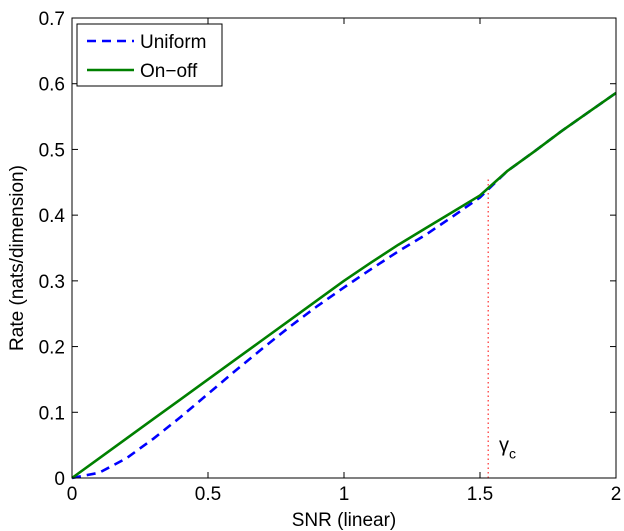  Describe the element at coordinates (59, 479) in the screenshot. I see `y-tick-label: 0` at that location.